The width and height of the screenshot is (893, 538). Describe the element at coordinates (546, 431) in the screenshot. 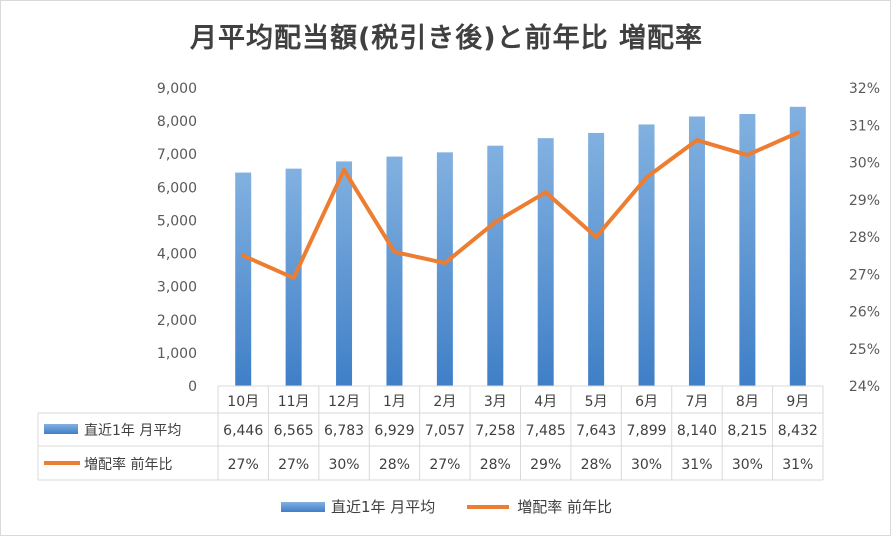

I see `table-cell-bar-value: 7,485` at that location.